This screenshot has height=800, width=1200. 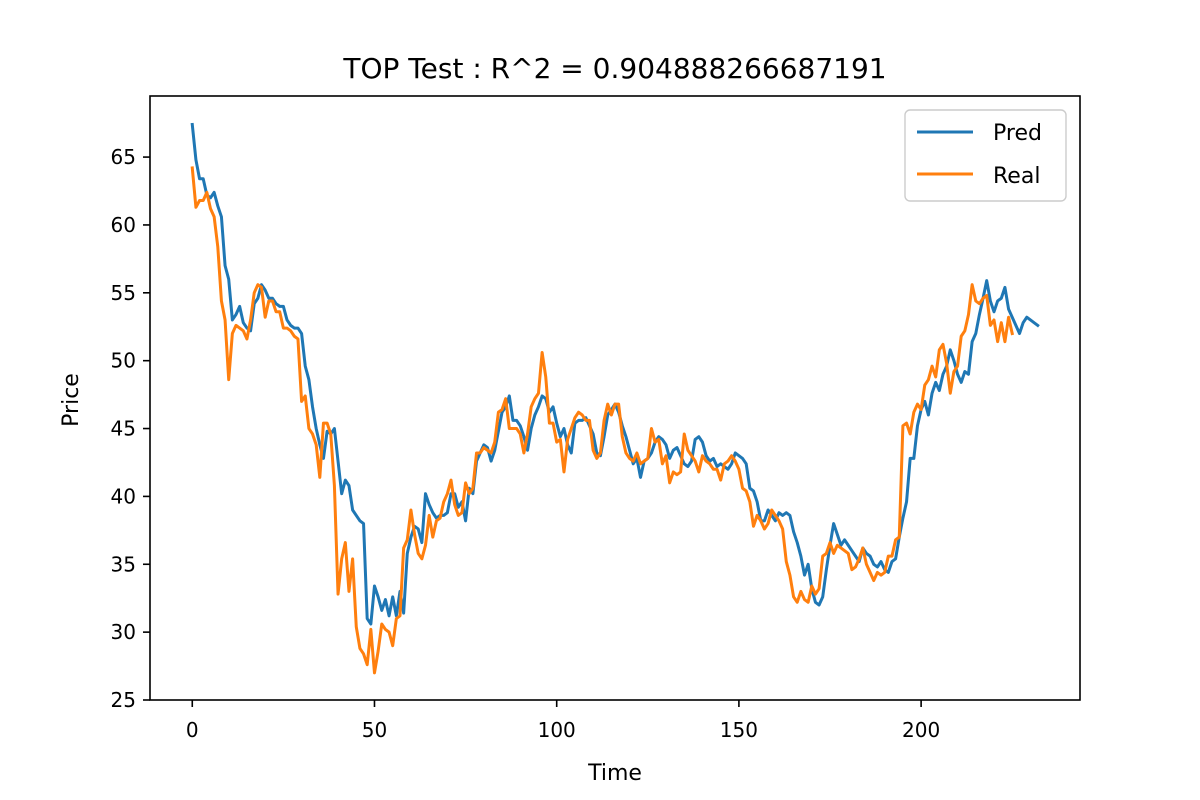 What do you see at coordinates (123, 225) in the screenshot?
I see `y-tick-label: 60` at bounding box center [123, 225].